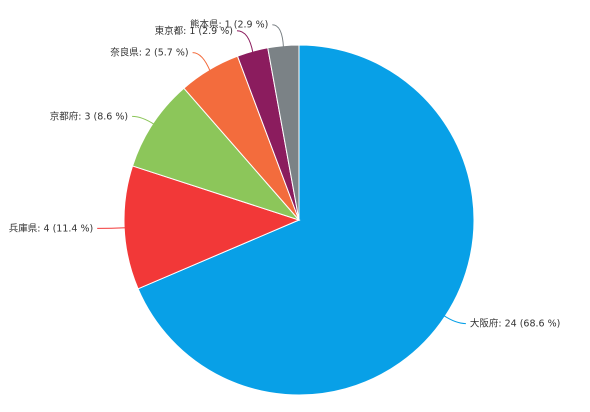 Image resolution: width=590 pixels, height=412 pixels. What do you see at coordinates (51, 228) in the screenshot?
I see `data-label-2: 兵庫県: 4 (11.4 %)` at bounding box center [51, 228].